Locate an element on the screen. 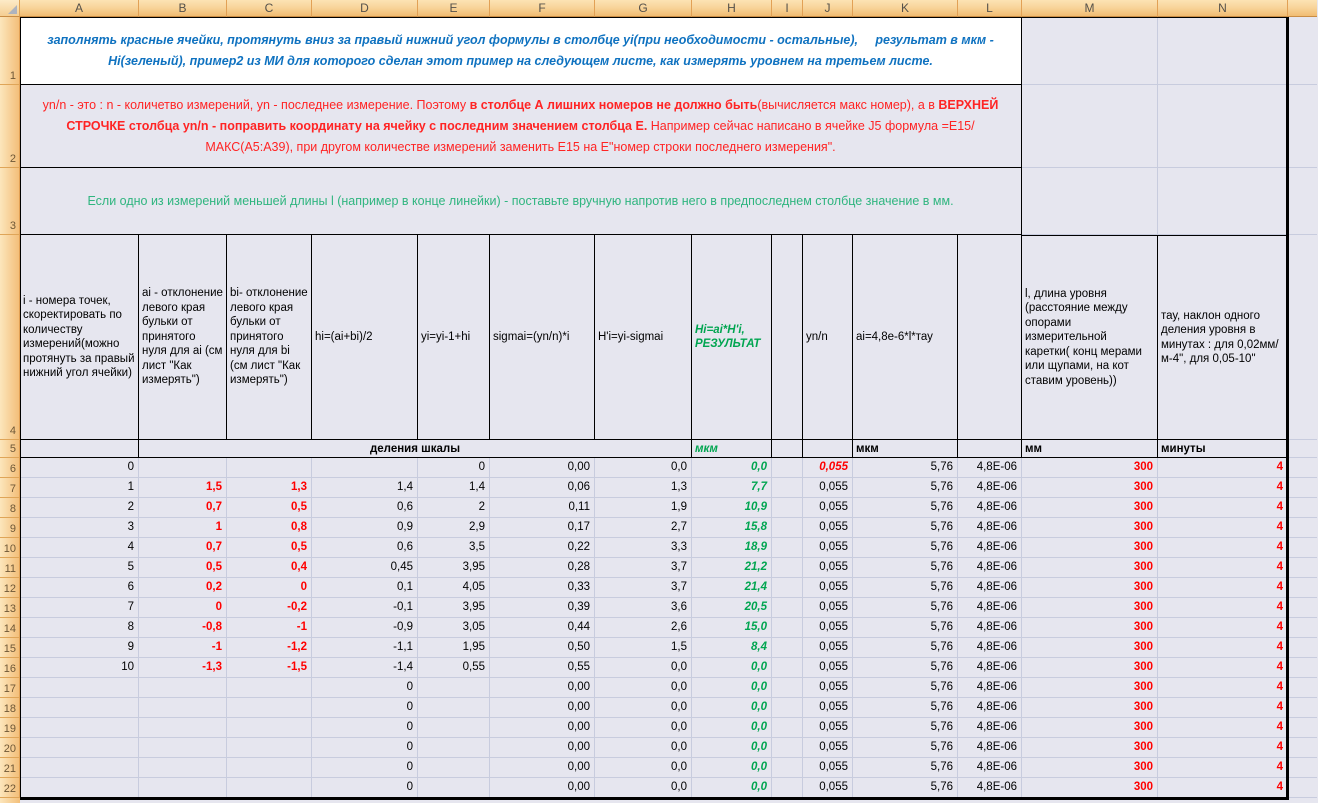 This screenshot has height=803, width=1318. cell-b10: 0,7 is located at coordinates (183, 548).